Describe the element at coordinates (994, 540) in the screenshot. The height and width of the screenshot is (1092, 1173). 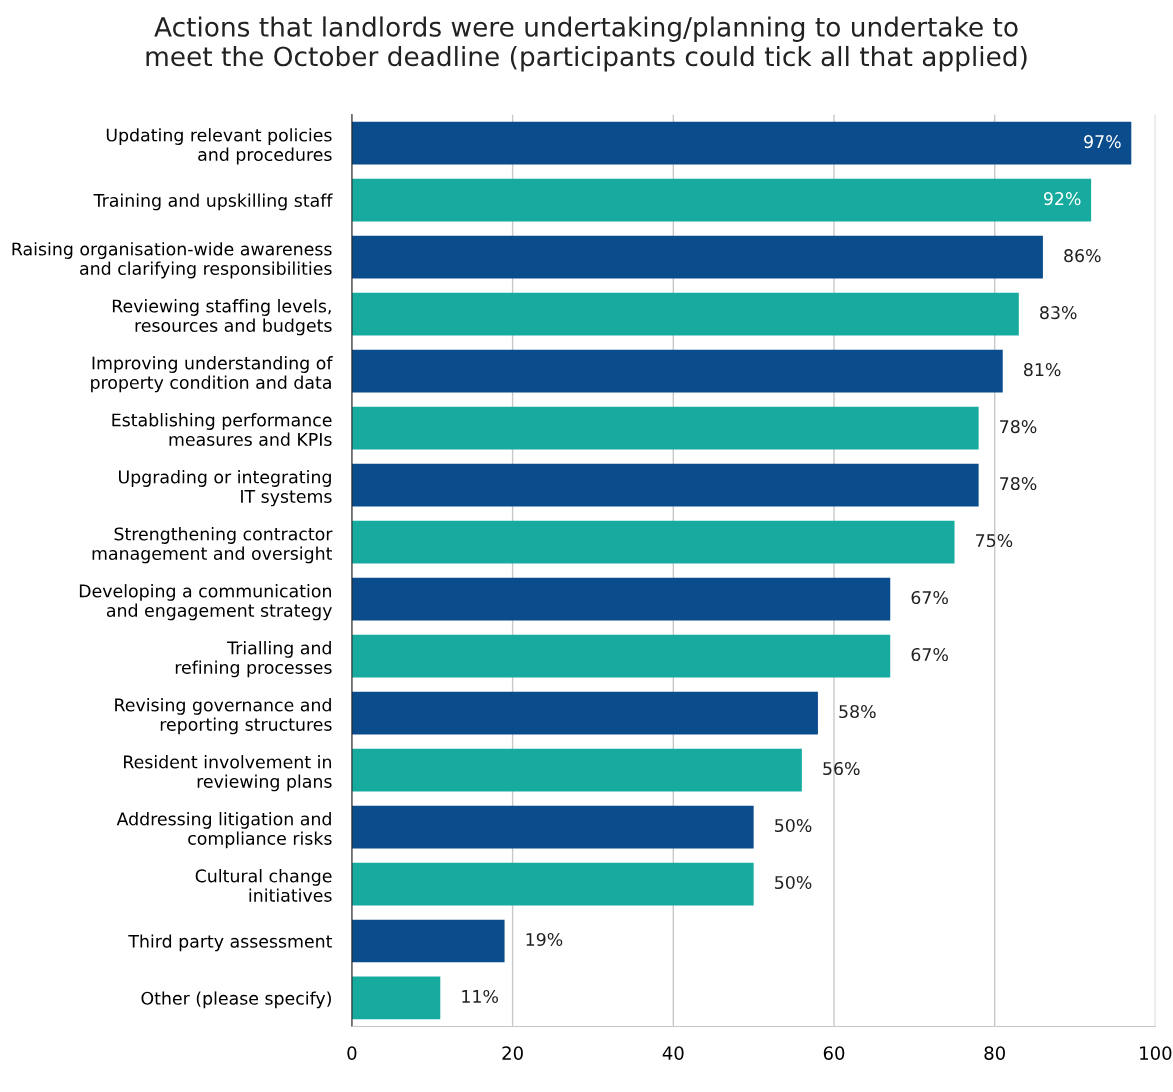
I see `data-label: 75%` at that location.